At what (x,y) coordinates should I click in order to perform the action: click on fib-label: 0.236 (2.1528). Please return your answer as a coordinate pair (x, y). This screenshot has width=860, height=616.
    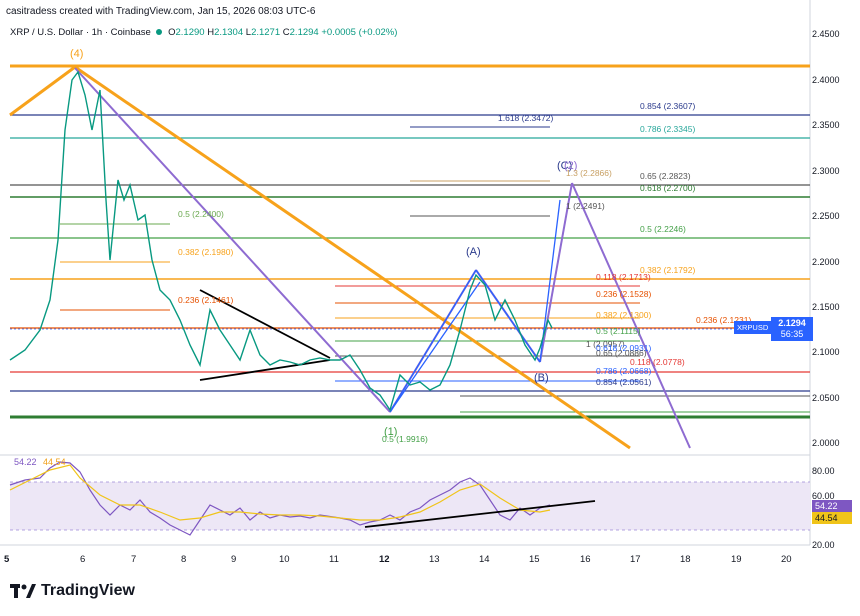
    Looking at the image, I should click on (624, 294).